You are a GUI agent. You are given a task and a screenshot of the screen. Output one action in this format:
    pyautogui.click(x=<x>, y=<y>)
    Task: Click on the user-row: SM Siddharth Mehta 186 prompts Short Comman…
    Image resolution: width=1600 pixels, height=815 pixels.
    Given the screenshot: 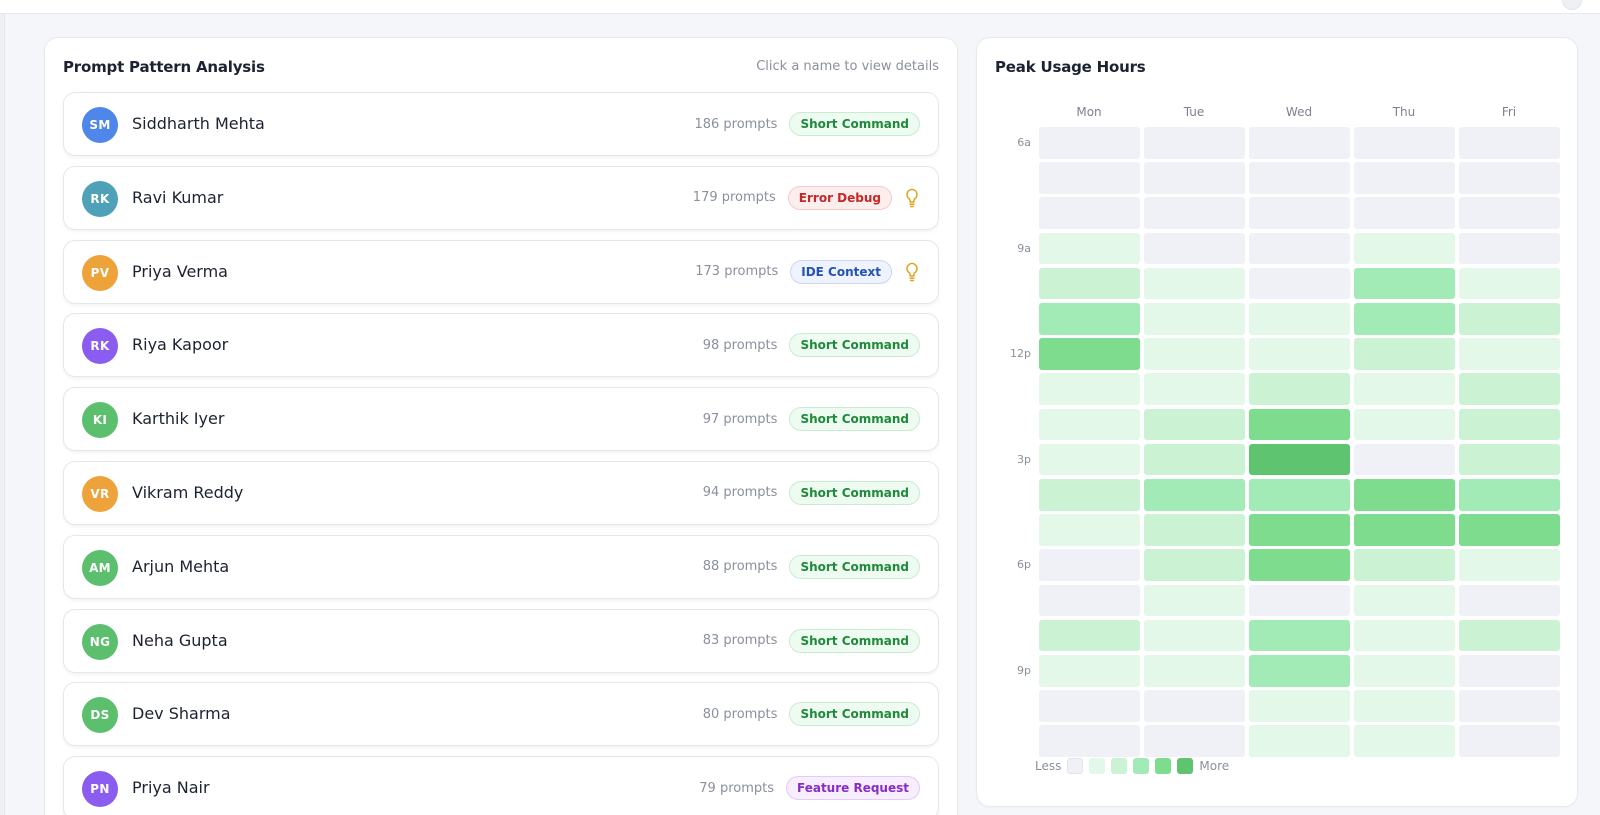 What is the action you would take?
    pyautogui.click(x=501, y=124)
    